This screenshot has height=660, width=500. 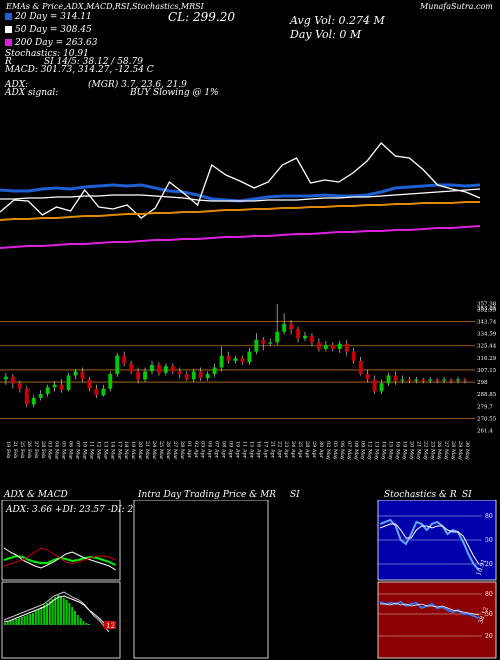 I want to click on x-tick-label: 17 Mar, so click(x=119, y=450).